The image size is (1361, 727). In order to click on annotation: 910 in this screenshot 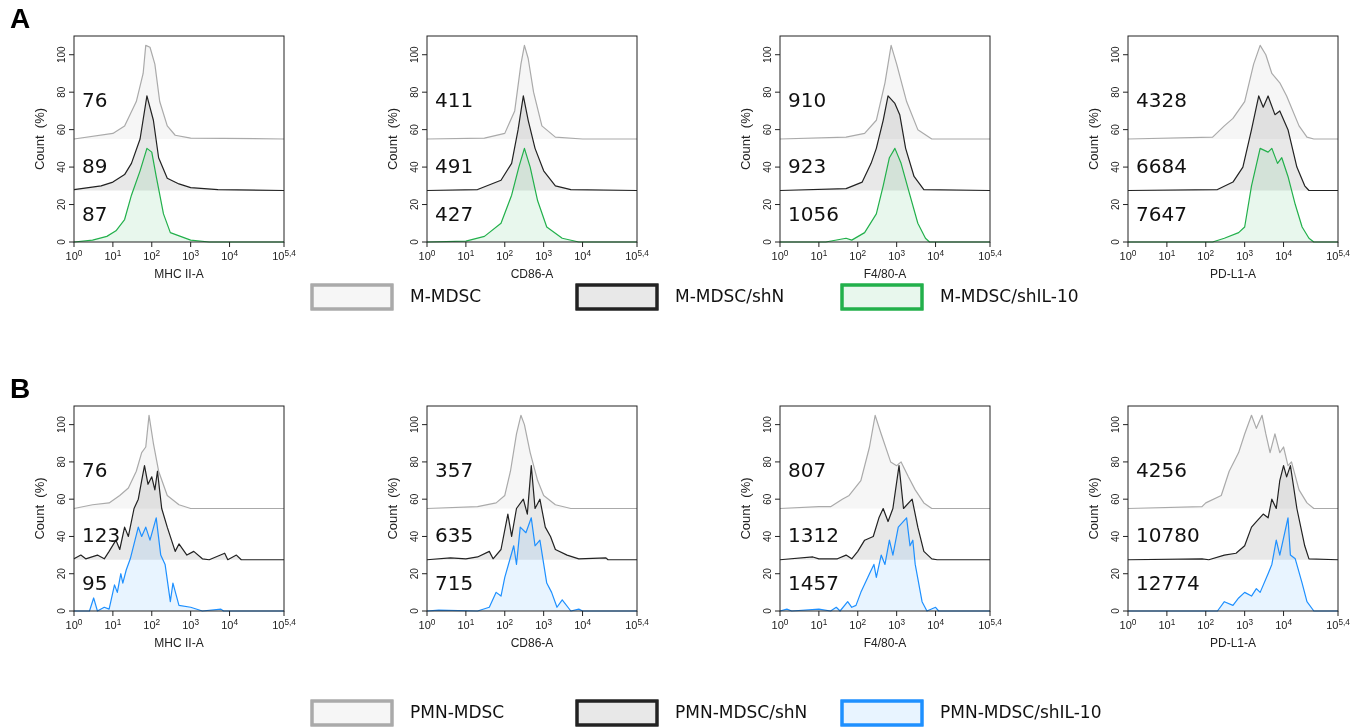, I will do `click(807, 100)`.